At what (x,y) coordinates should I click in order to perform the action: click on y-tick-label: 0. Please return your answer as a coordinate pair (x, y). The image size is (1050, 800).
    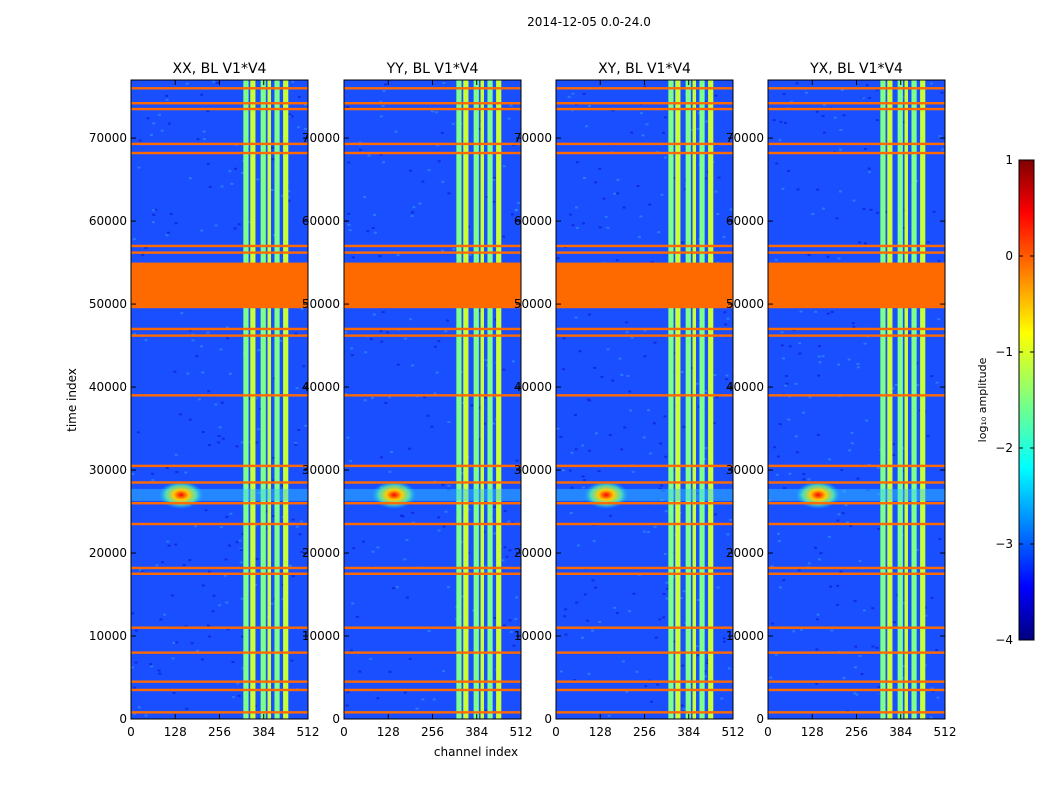
    Looking at the image, I should click on (760, 719).